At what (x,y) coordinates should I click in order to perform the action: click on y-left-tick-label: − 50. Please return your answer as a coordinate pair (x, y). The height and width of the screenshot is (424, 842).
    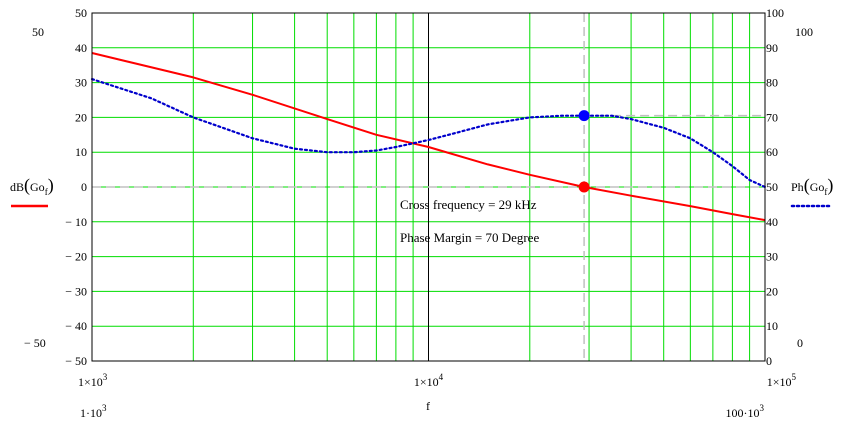
    Looking at the image, I should click on (76, 361).